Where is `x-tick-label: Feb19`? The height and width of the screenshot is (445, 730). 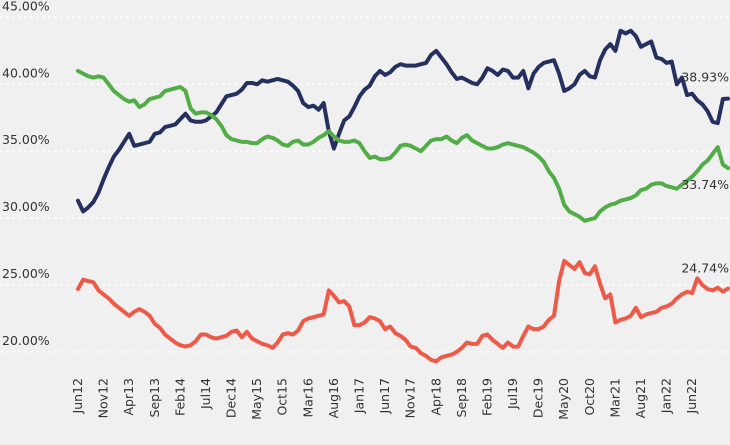 x-tick-label: Feb19 is located at coordinates (486, 397).